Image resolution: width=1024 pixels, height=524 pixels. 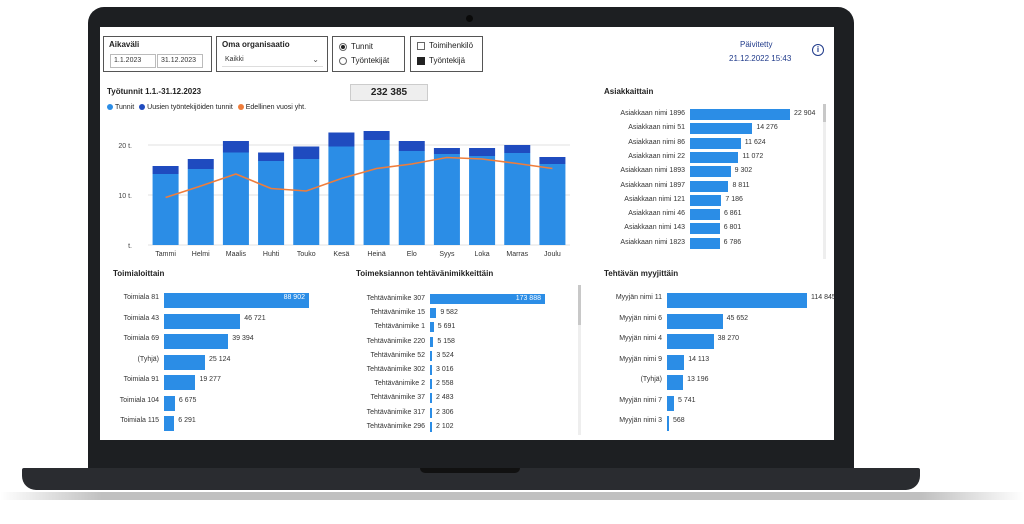 What do you see at coordinates (446, 54) in the screenshot?
I see `role-checkbox-group: Toimihenkilö Työntekijä` at bounding box center [446, 54].